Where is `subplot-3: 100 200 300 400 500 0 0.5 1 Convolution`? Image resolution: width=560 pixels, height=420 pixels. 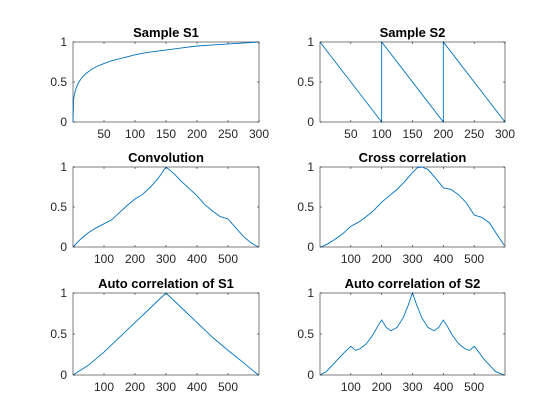
subplot-3: 100 200 300 400 500 0 0.5 1 Convolution is located at coordinates (155, 208).